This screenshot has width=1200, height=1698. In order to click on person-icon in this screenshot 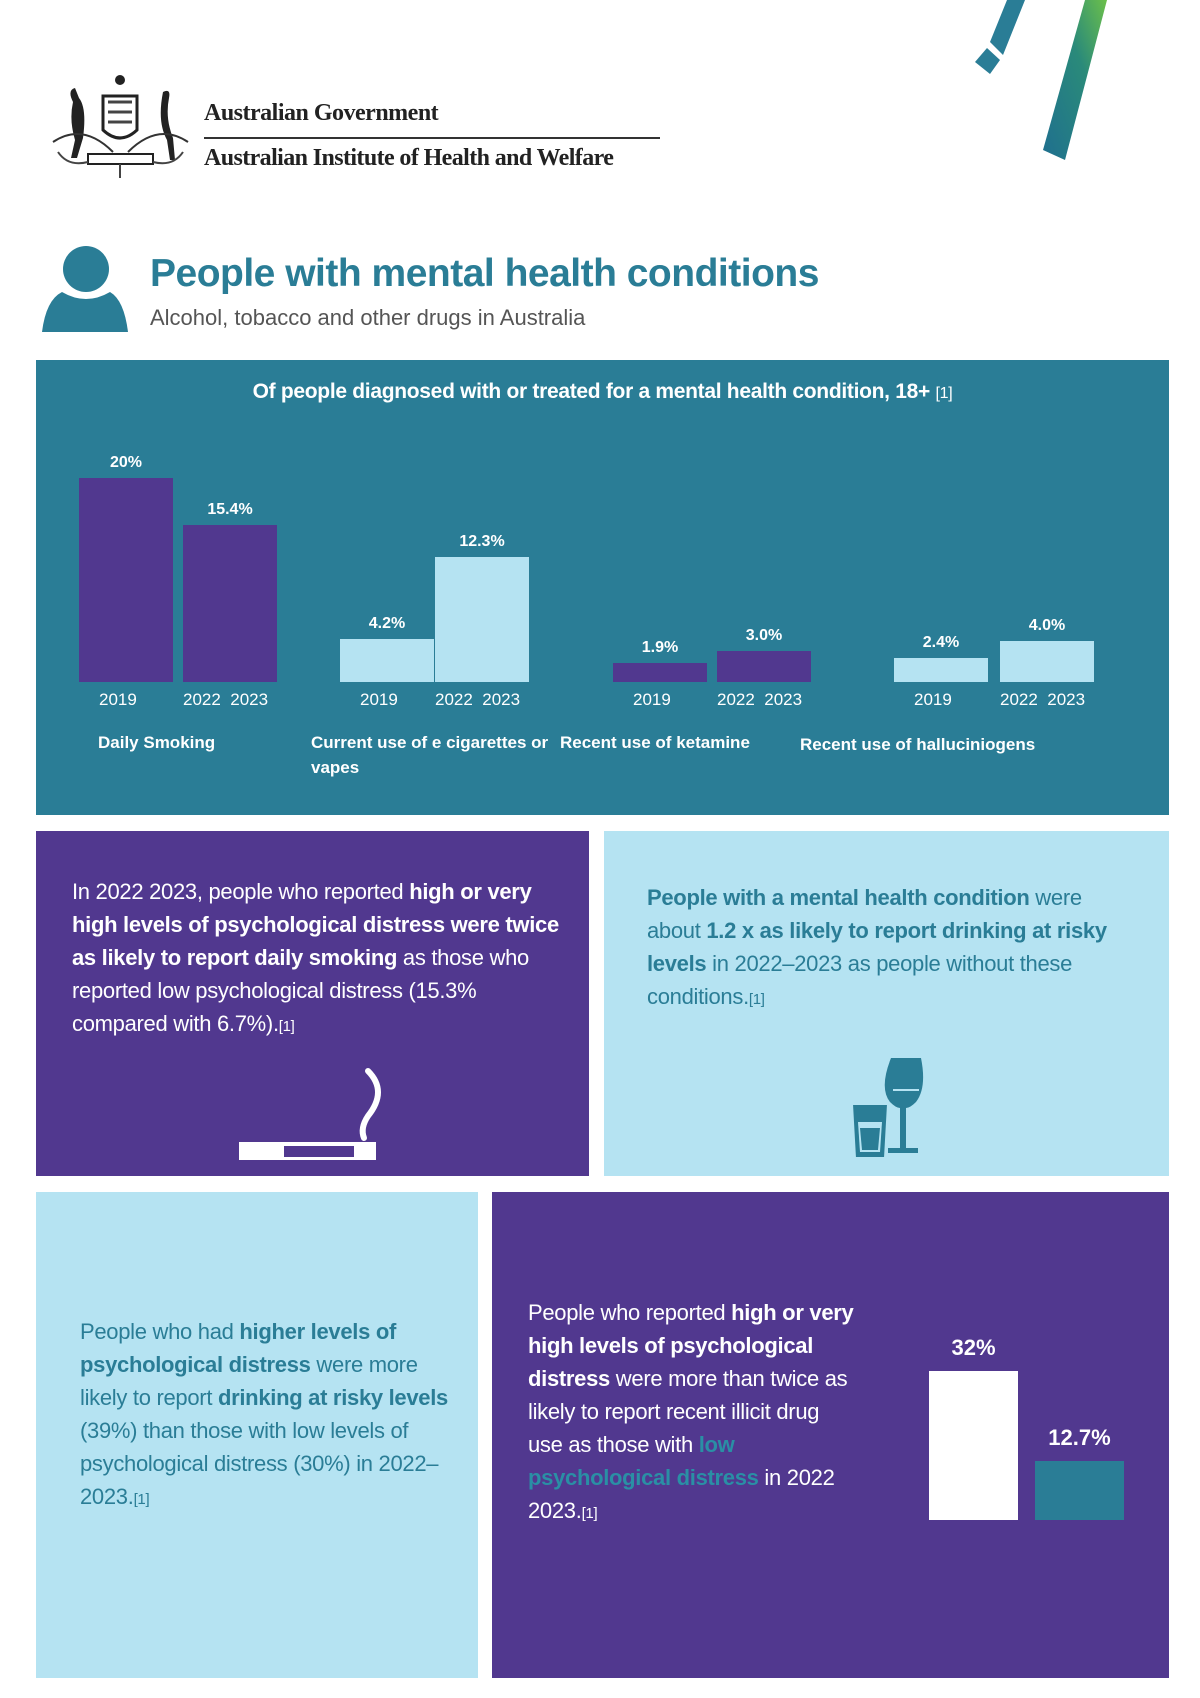, I will do `click(85, 289)`.